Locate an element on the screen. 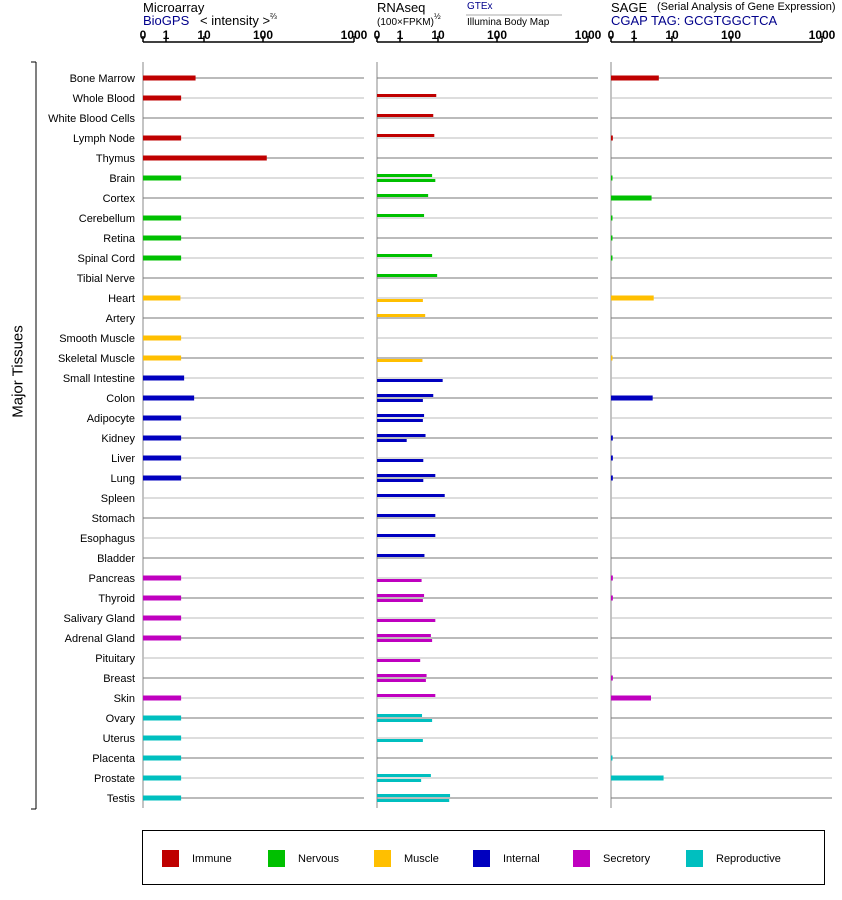 The width and height of the screenshot is (842, 900). rnaseq-units: (100×FPKM)½ is located at coordinates (409, 20).